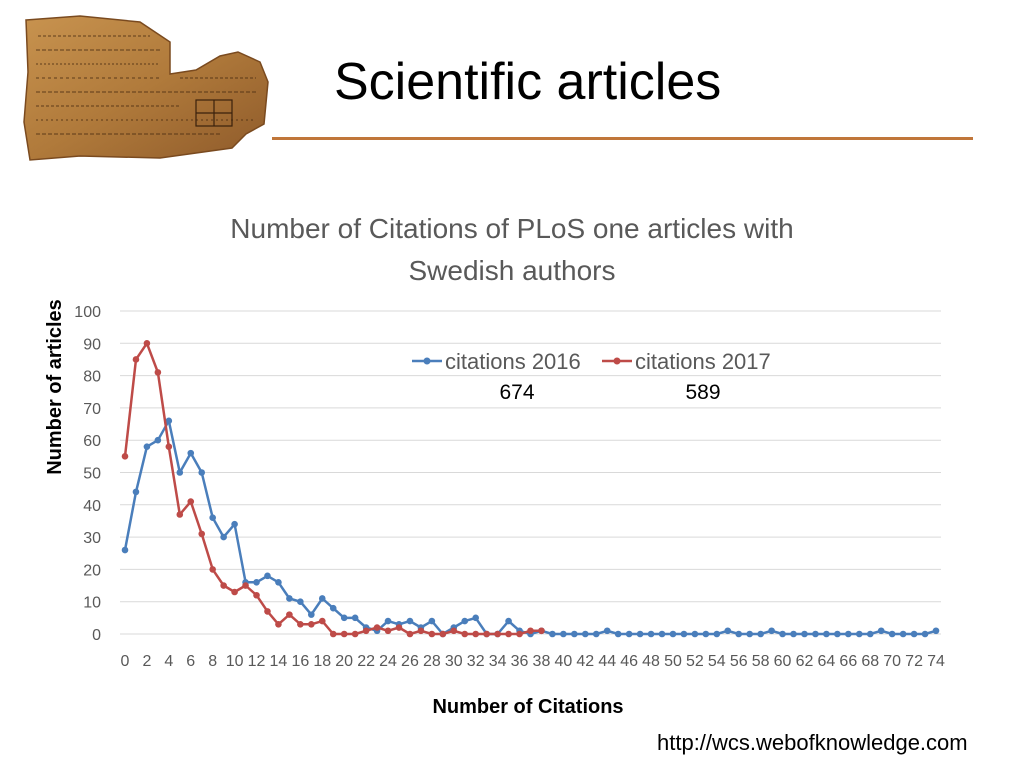 The width and height of the screenshot is (1024, 768). I want to click on x-tick-label: 58, so click(761, 661).